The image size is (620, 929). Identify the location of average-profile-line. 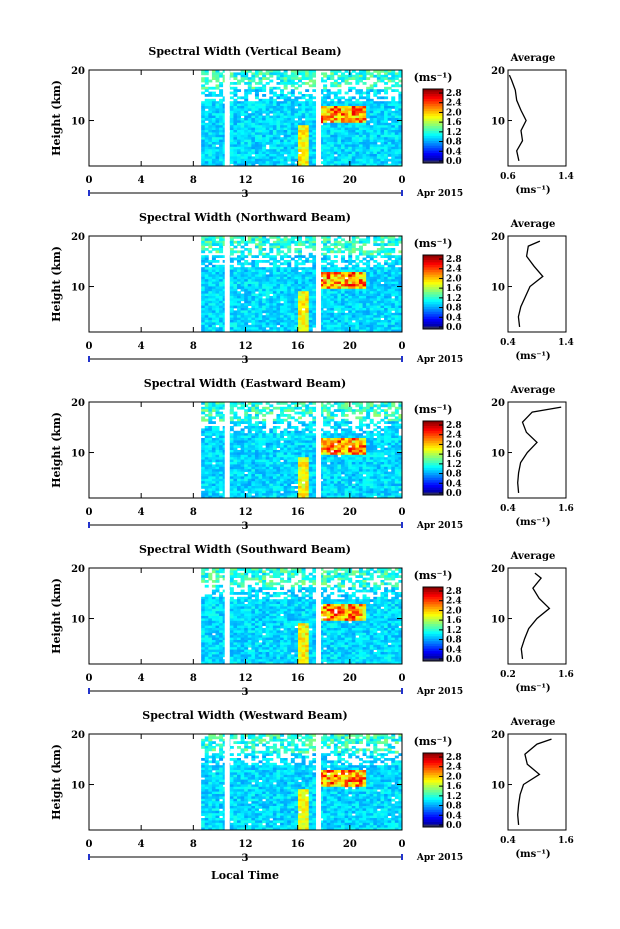
(517, 118).